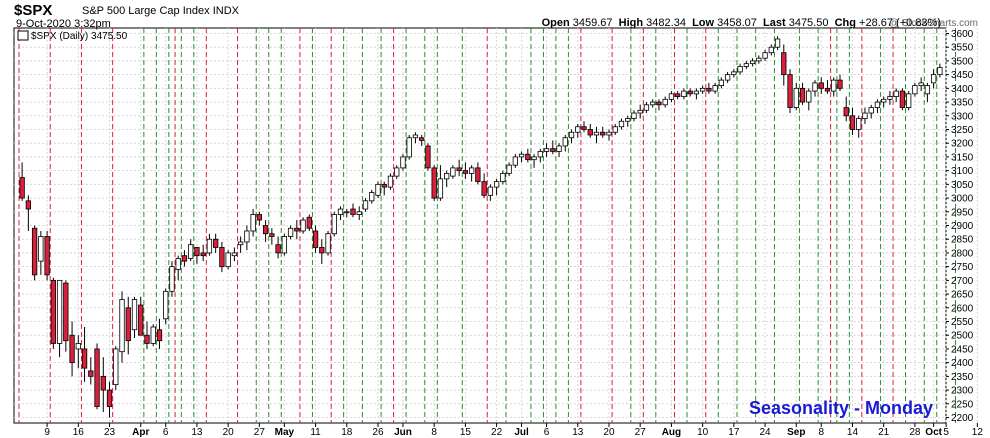  Describe the element at coordinates (631, 23) in the screenshot. I see `high-label: High` at that location.